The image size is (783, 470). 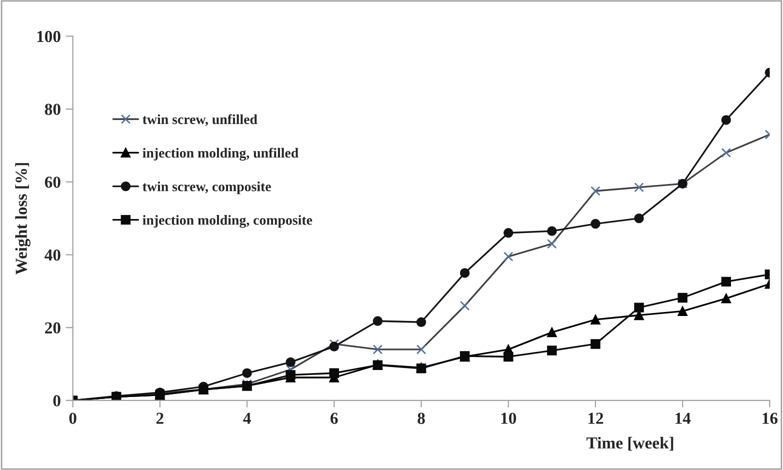 What do you see at coordinates (22, 219) in the screenshot?
I see `y-axis-title: Weight loss [%]` at bounding box center [22, 219].